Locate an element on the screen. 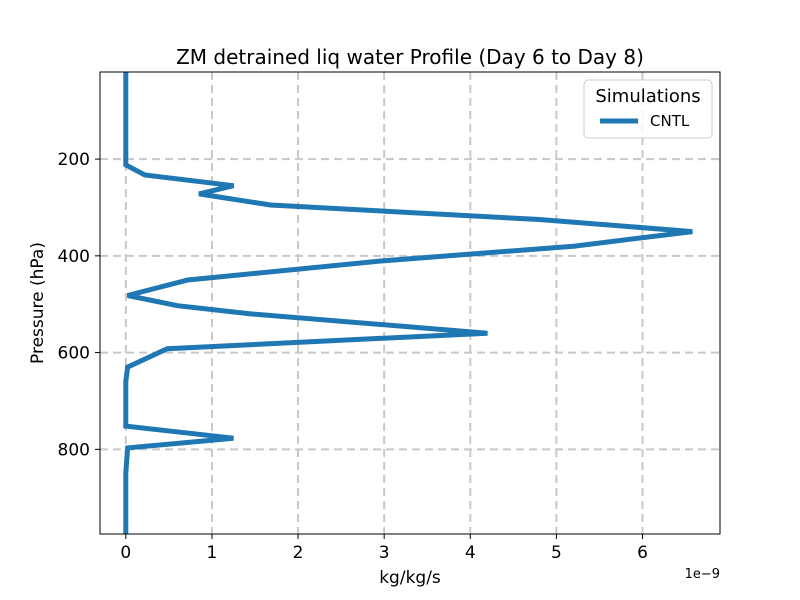 This screenshot has height=600, width=800. y-tick-label: 200 is located at coordinates (74, 160).